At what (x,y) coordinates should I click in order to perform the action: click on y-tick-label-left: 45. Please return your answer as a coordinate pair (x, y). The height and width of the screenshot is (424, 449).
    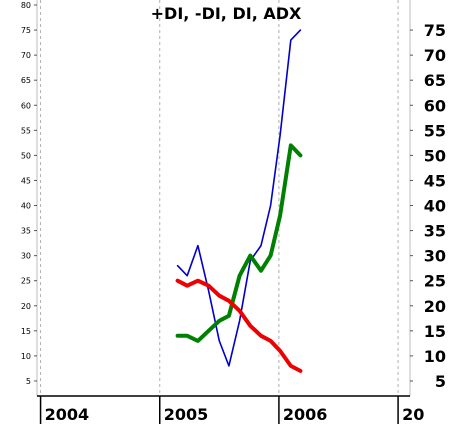
    Looking at the image, I should click on (26, 180).